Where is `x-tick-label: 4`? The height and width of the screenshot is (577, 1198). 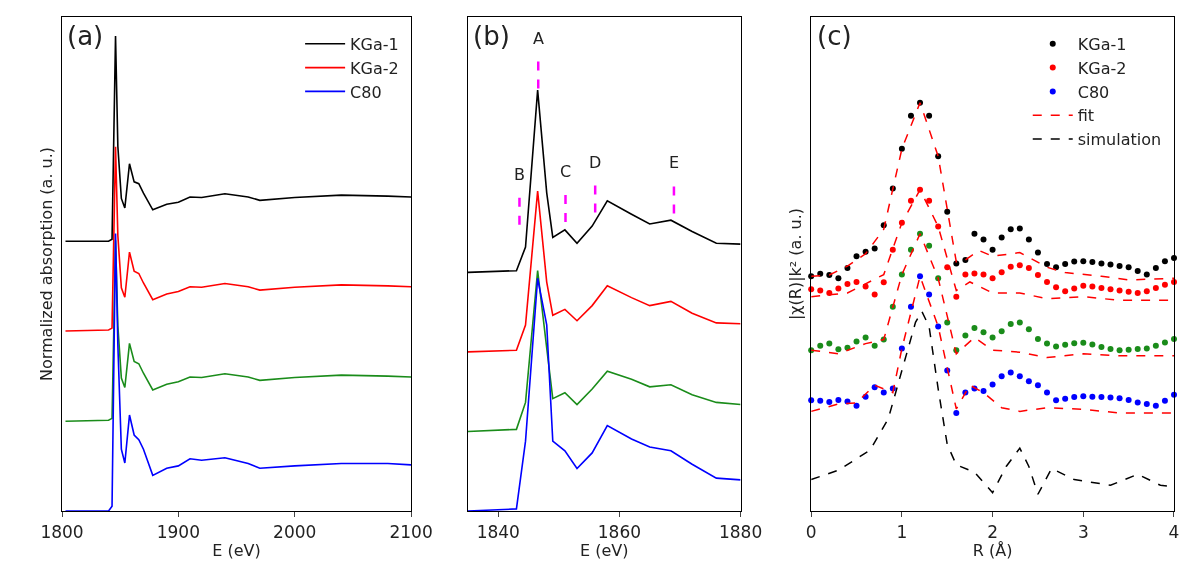 x-tick-label: 4 is located at coordinates (1174, 531).